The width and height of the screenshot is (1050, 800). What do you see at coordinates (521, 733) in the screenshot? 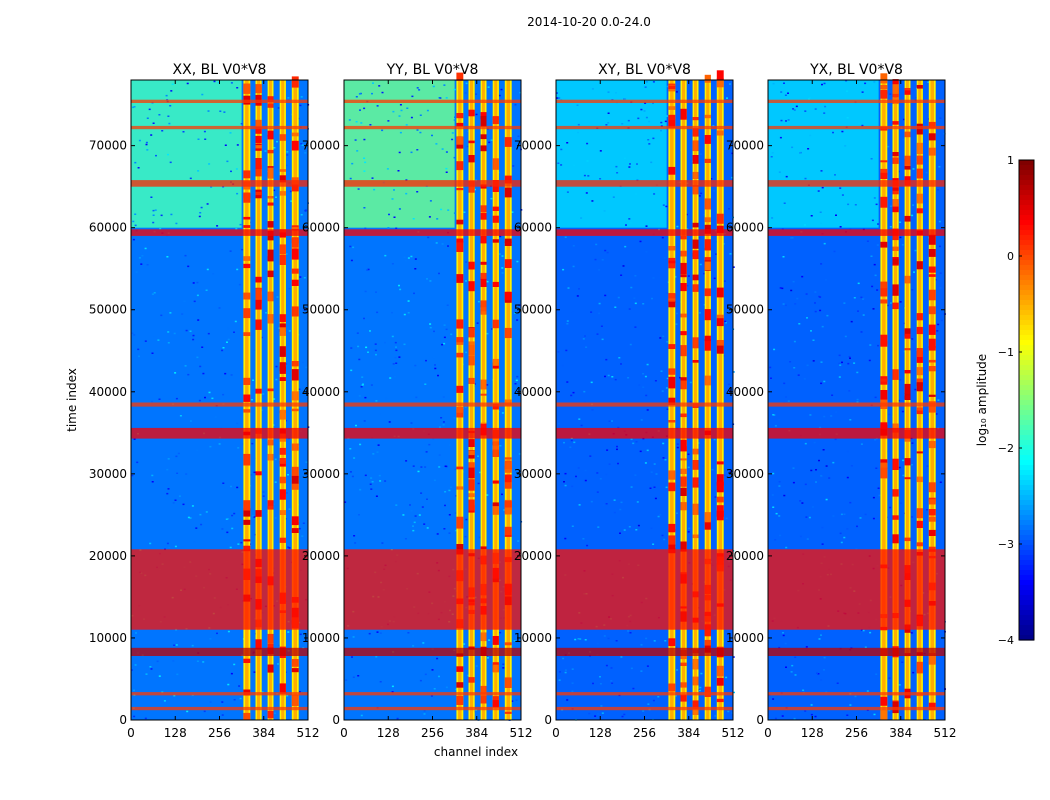
I see `x-tick-label: 512` at bounding box center [521, 733].